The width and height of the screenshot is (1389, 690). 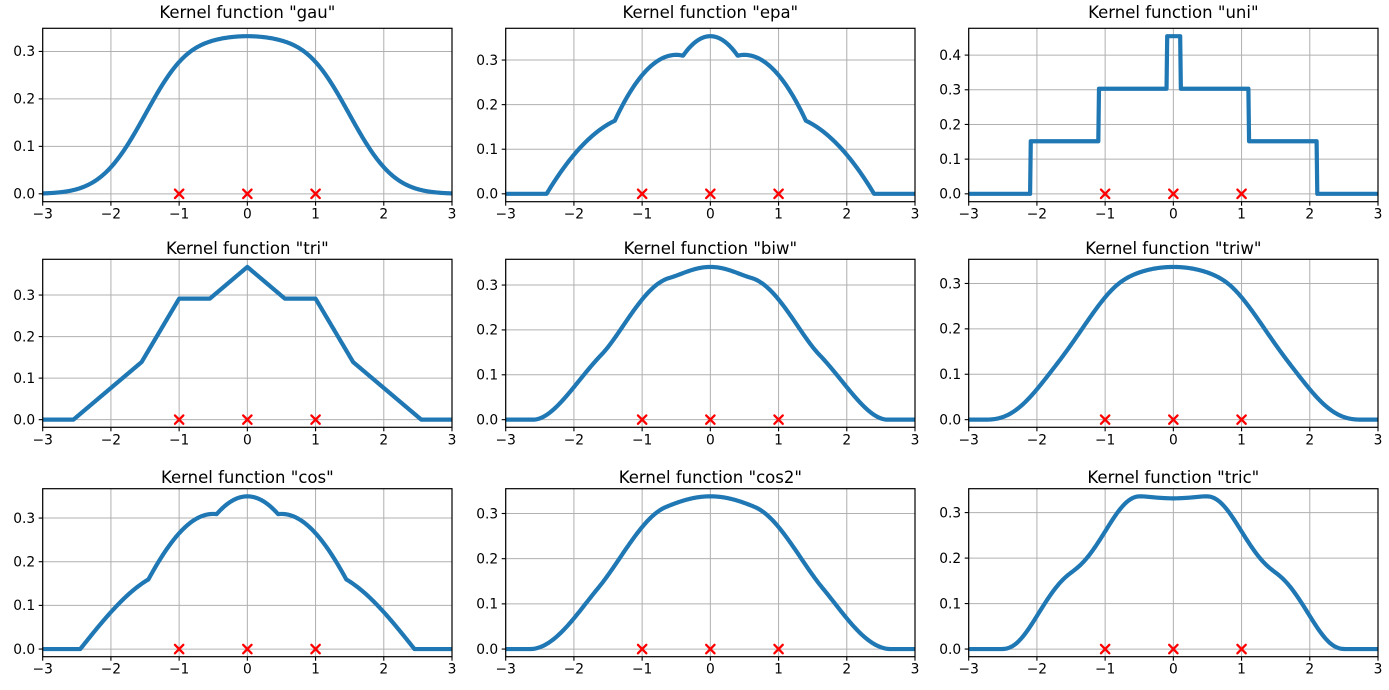 What do you see at coordinates (247, 12) in the screenshot?
I see `plot-title-gau: Kernel function "gau"` at bounding box center [247, 12].